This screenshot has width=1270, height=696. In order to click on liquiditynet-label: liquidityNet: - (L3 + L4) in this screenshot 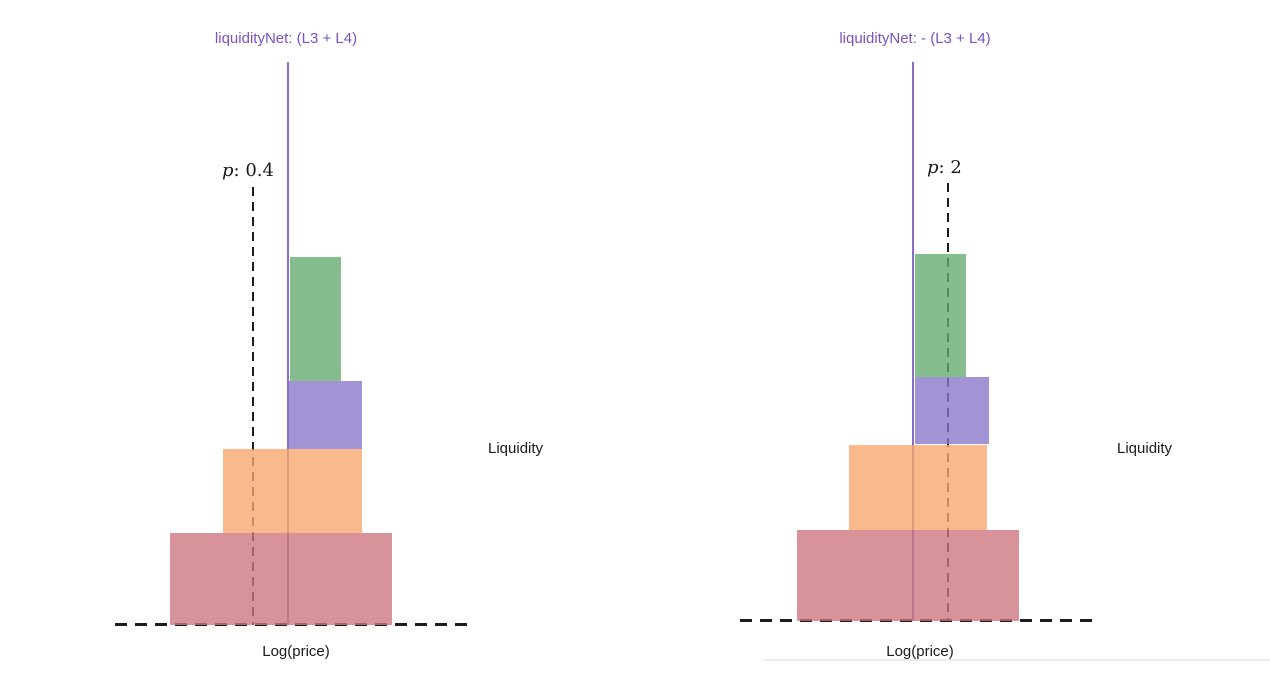, I will do `click(915, 38)`.